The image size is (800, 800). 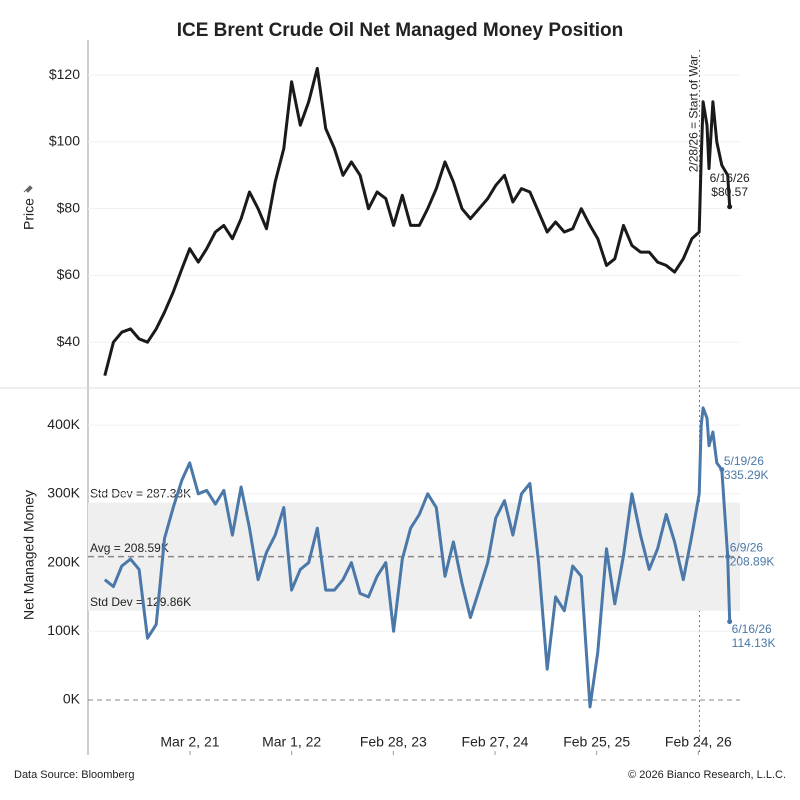 I want to click on pin-icon, so click(x=28, y=189).